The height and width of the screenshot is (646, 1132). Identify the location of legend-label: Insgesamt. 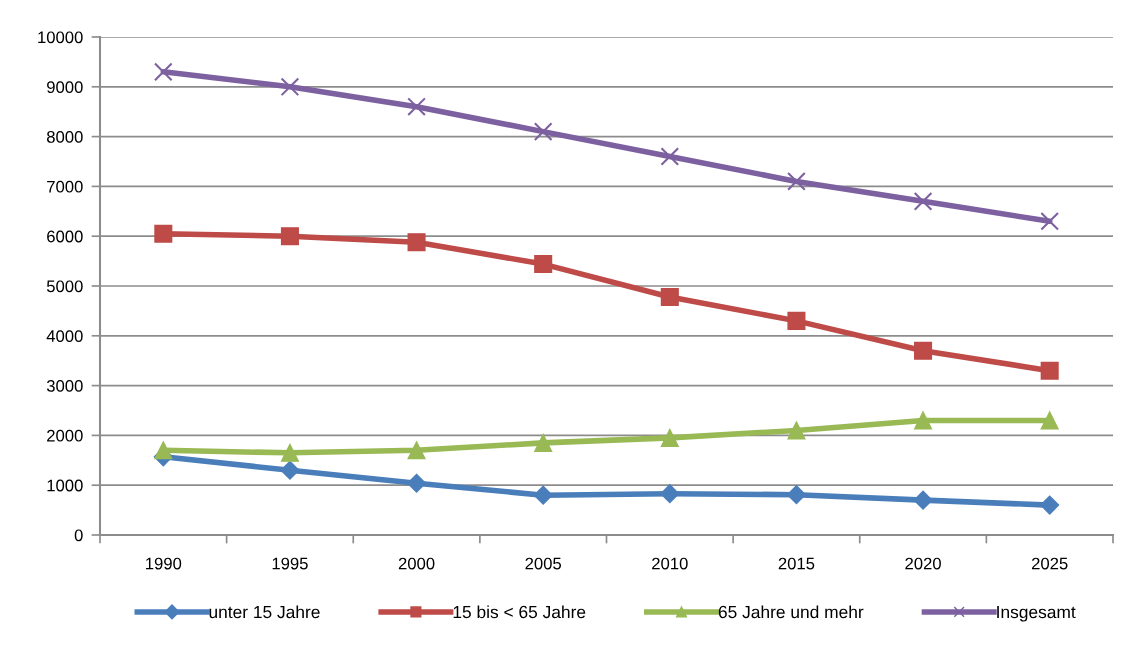
(1036, 614).